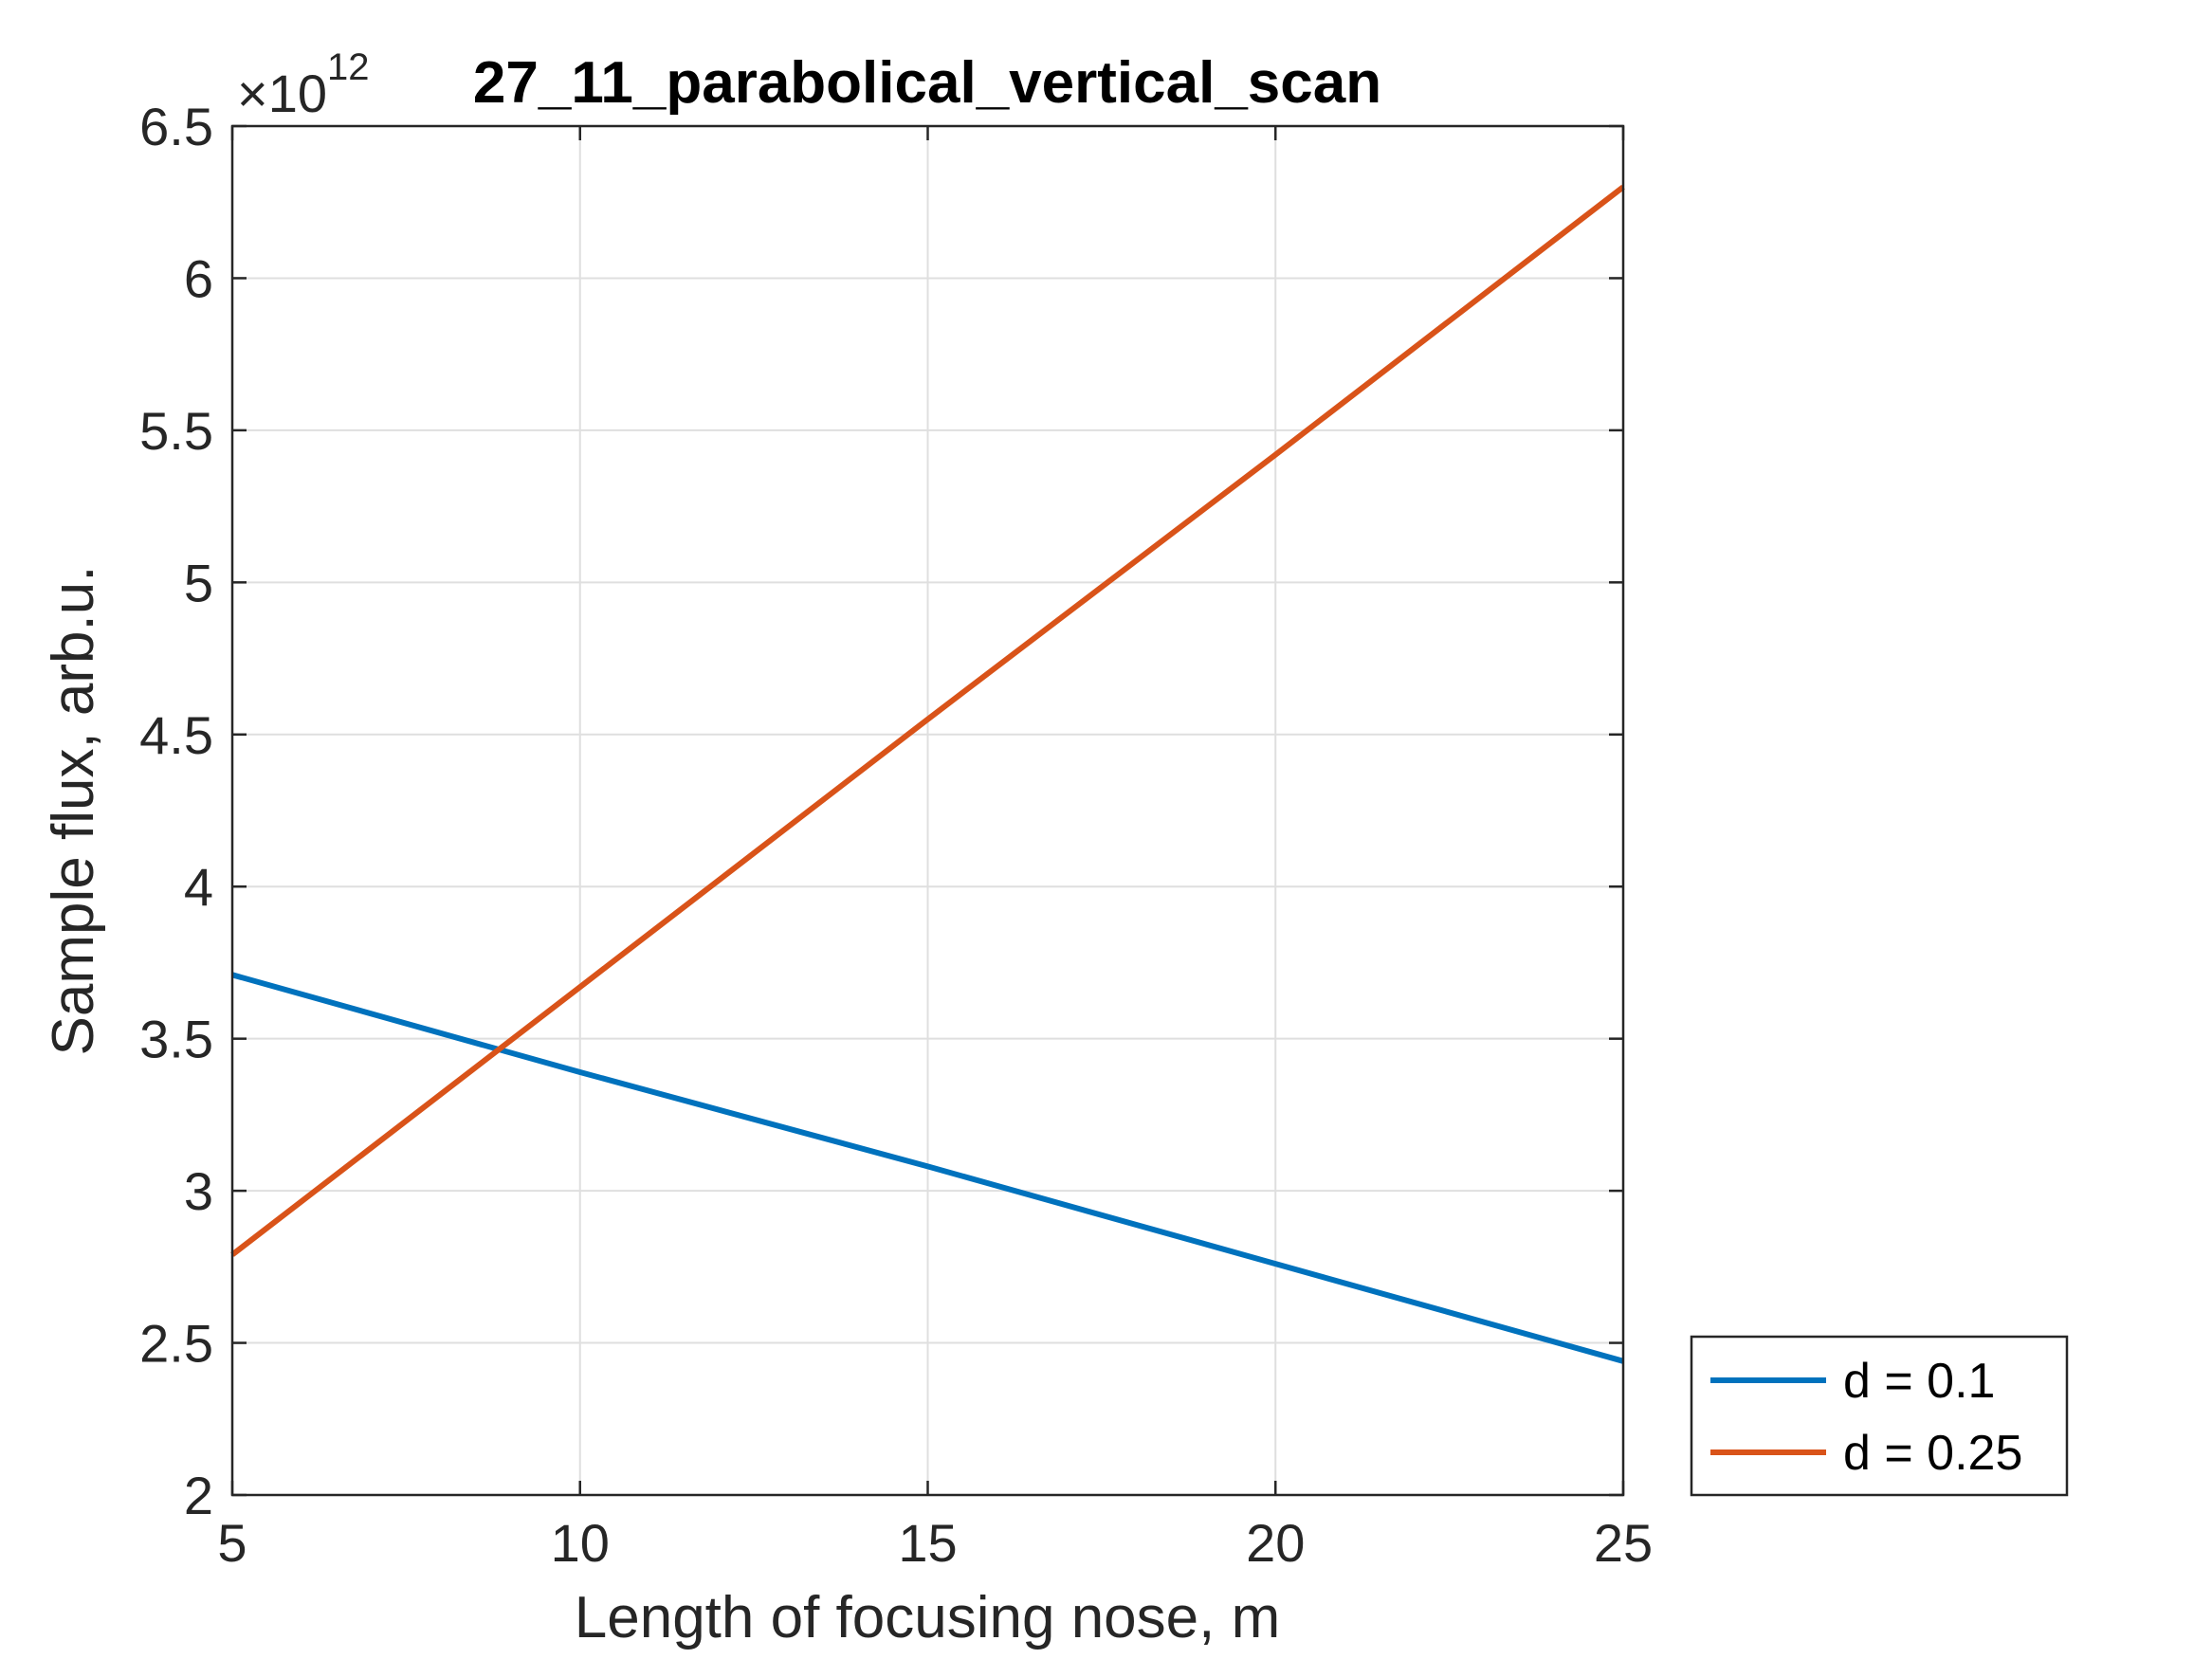 The image size is (2212, 1659). What do you see at coordinates (176, 735) in the screenshot?
I see `y-tick-label: 4.5` at bounding box center [176, 735].